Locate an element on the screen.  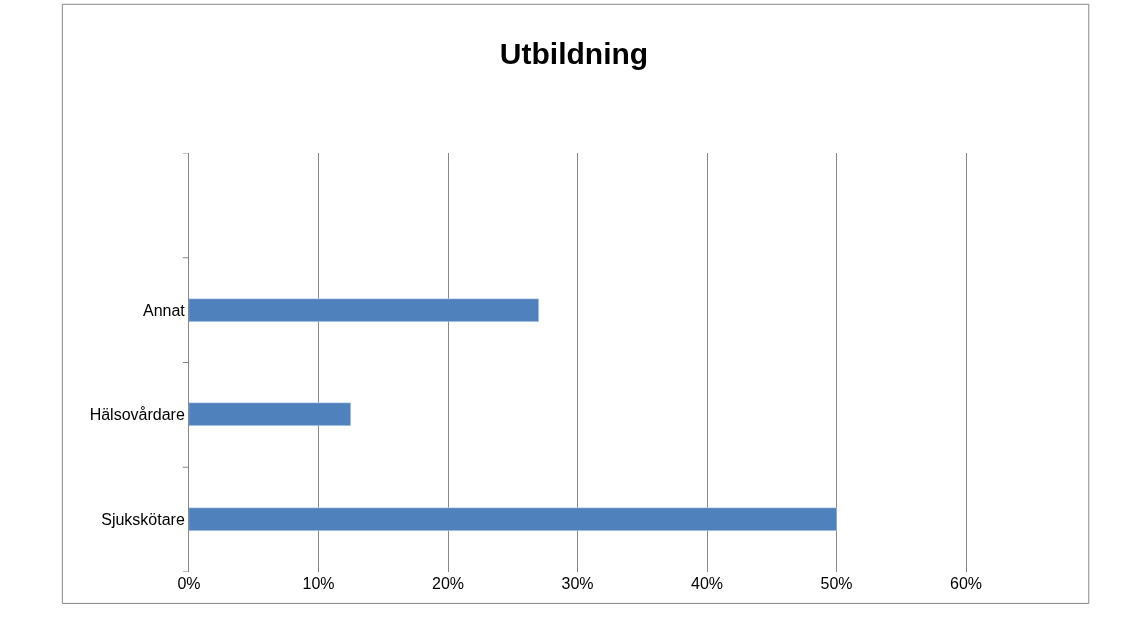
x-tick-label: 20% is located at coordinates (448, 583).